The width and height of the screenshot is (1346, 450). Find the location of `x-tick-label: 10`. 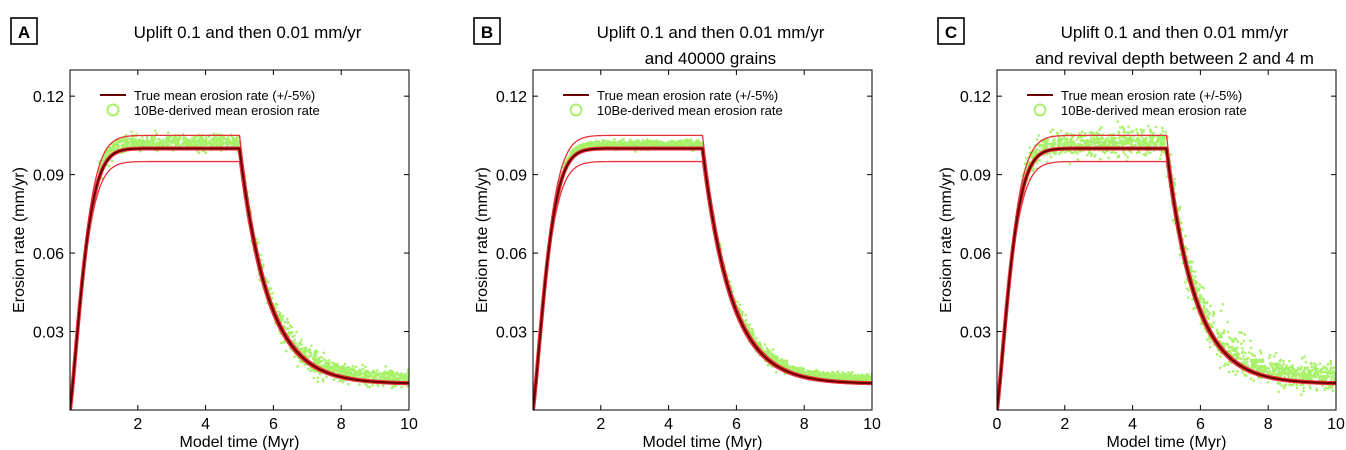

x-tick-label: 10 is located at coordinates (872, 424).